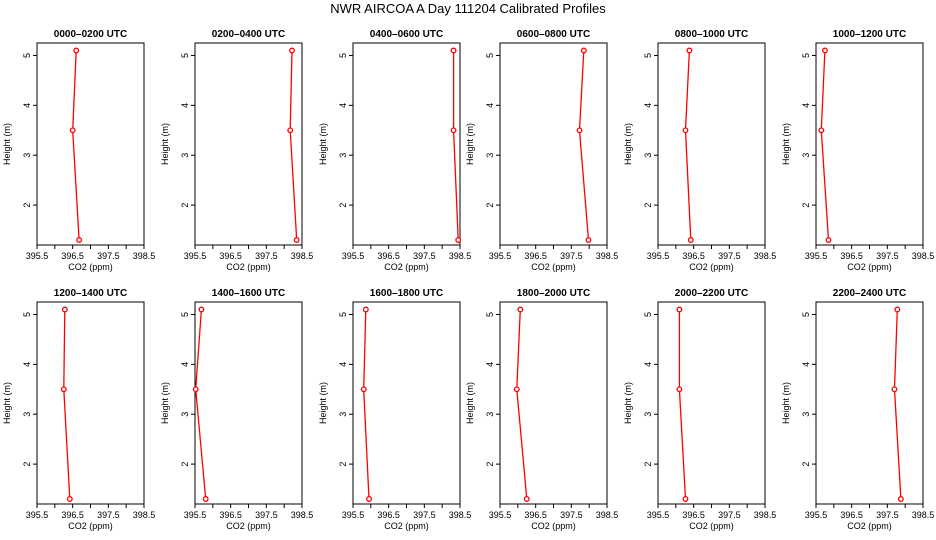 This screenshot has width=936, height=540. I want to click on panel-title: 0800–1000 UTC, so click(711, 34).